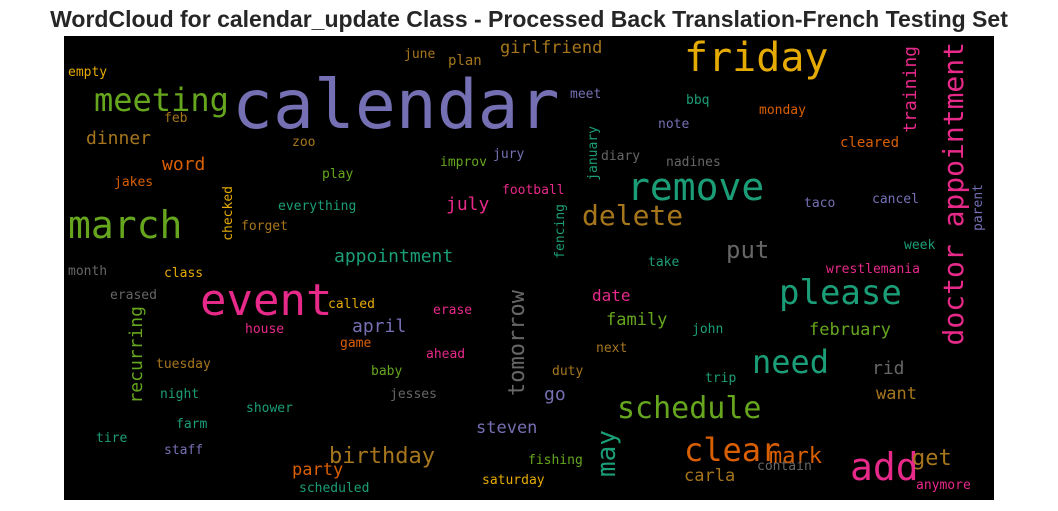 The width and height of the screenshot is (1058, 511). I want to click on word: date, so click(611, 295).